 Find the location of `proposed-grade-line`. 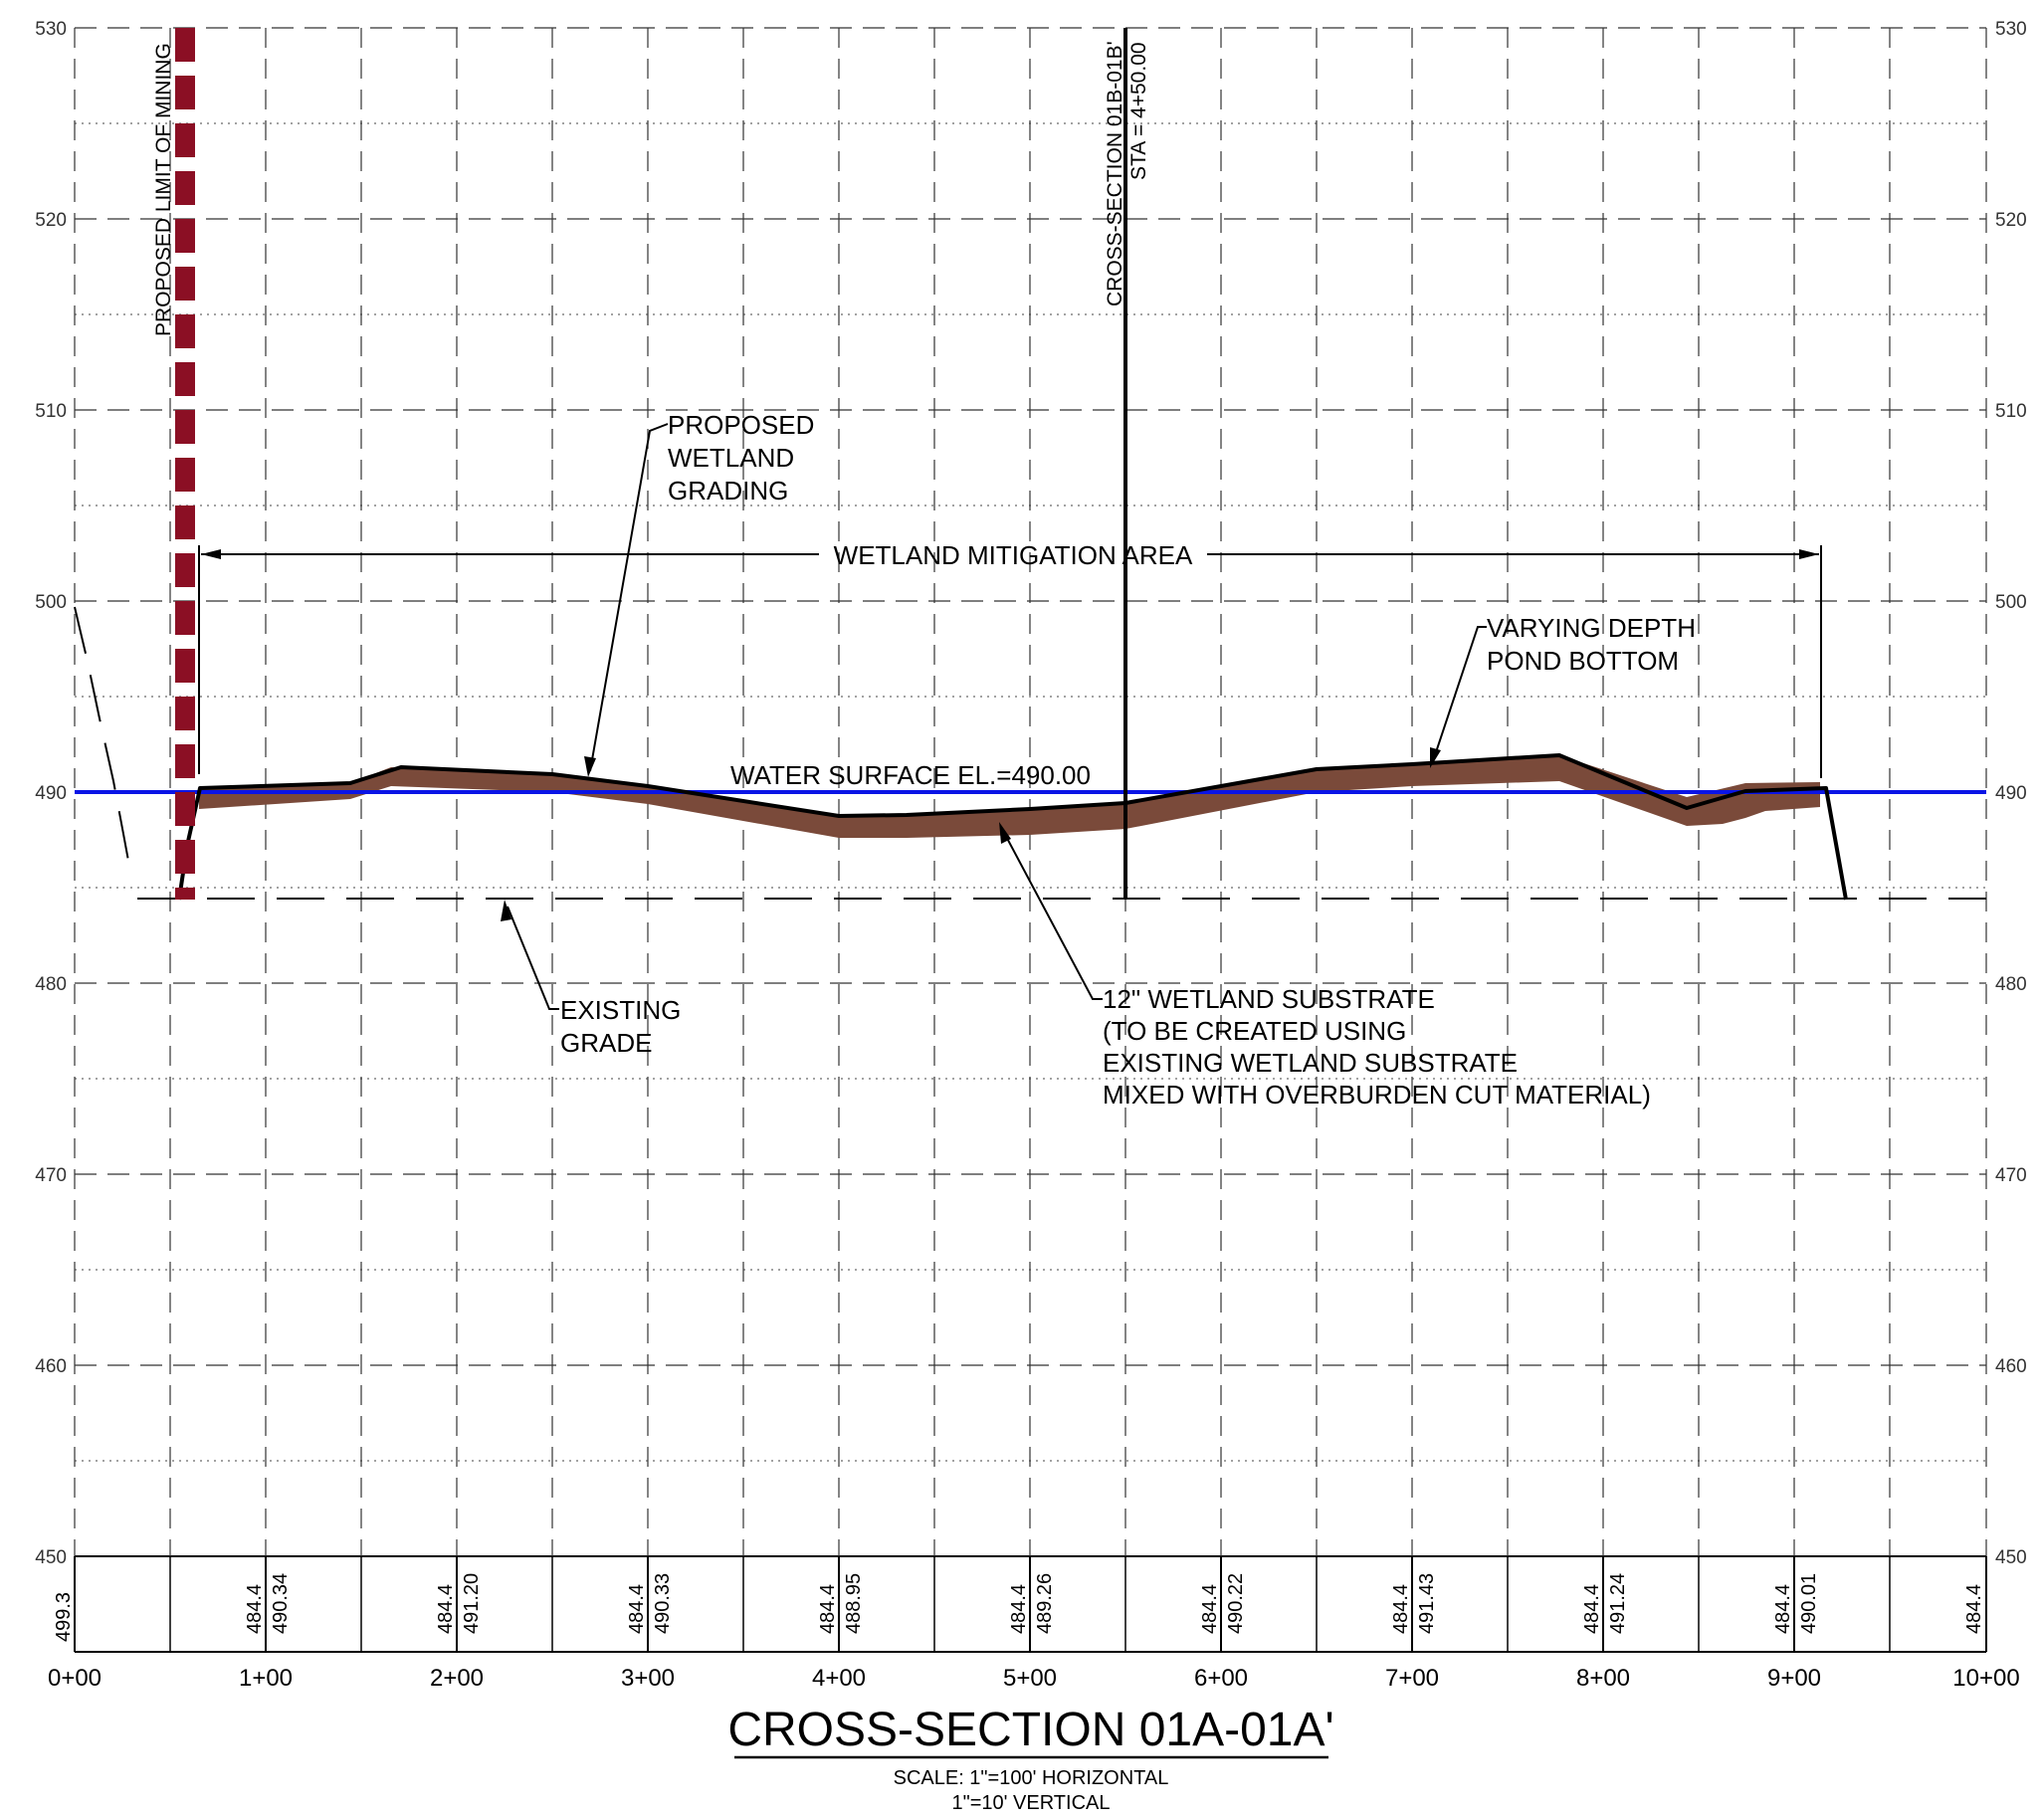

proposed-grade-line is located at coordinates (1012, 827).